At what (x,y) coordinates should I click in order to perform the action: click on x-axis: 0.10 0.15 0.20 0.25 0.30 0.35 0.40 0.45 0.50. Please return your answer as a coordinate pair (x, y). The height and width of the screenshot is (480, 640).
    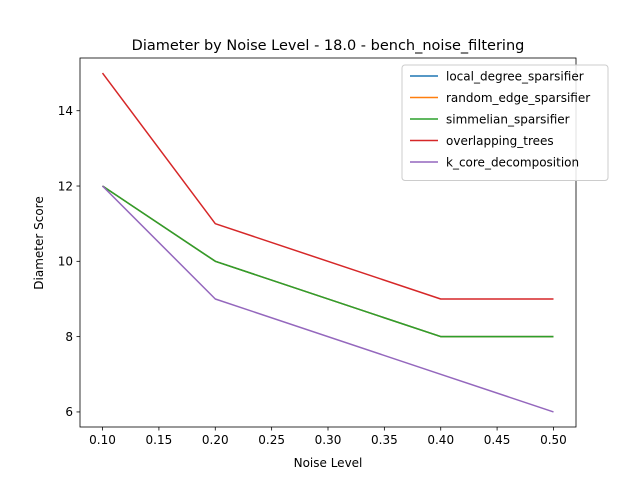
    Looking at the image, I should click on (328, 437).